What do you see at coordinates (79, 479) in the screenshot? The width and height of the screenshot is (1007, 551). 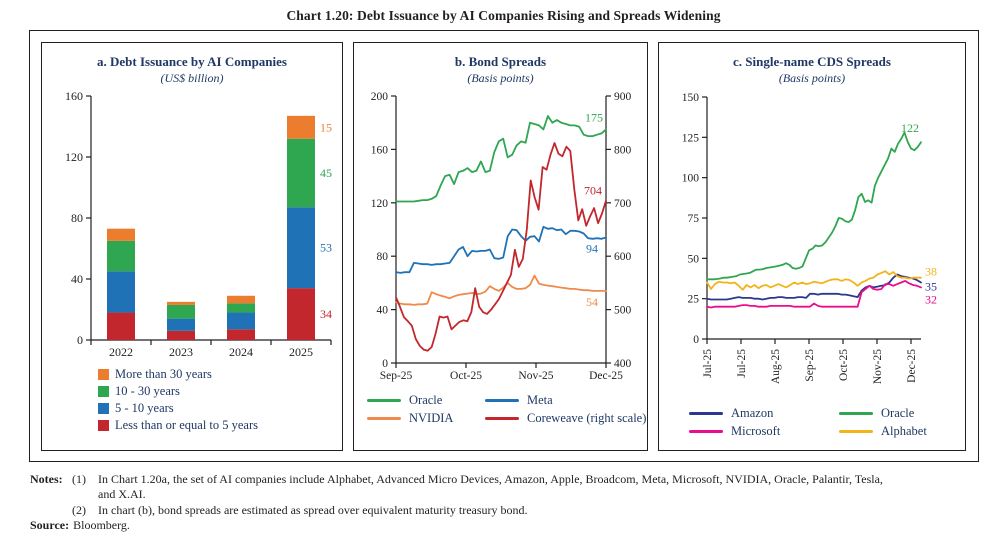 I see `note-1-number: (1)` at bounding box center [79, 479].